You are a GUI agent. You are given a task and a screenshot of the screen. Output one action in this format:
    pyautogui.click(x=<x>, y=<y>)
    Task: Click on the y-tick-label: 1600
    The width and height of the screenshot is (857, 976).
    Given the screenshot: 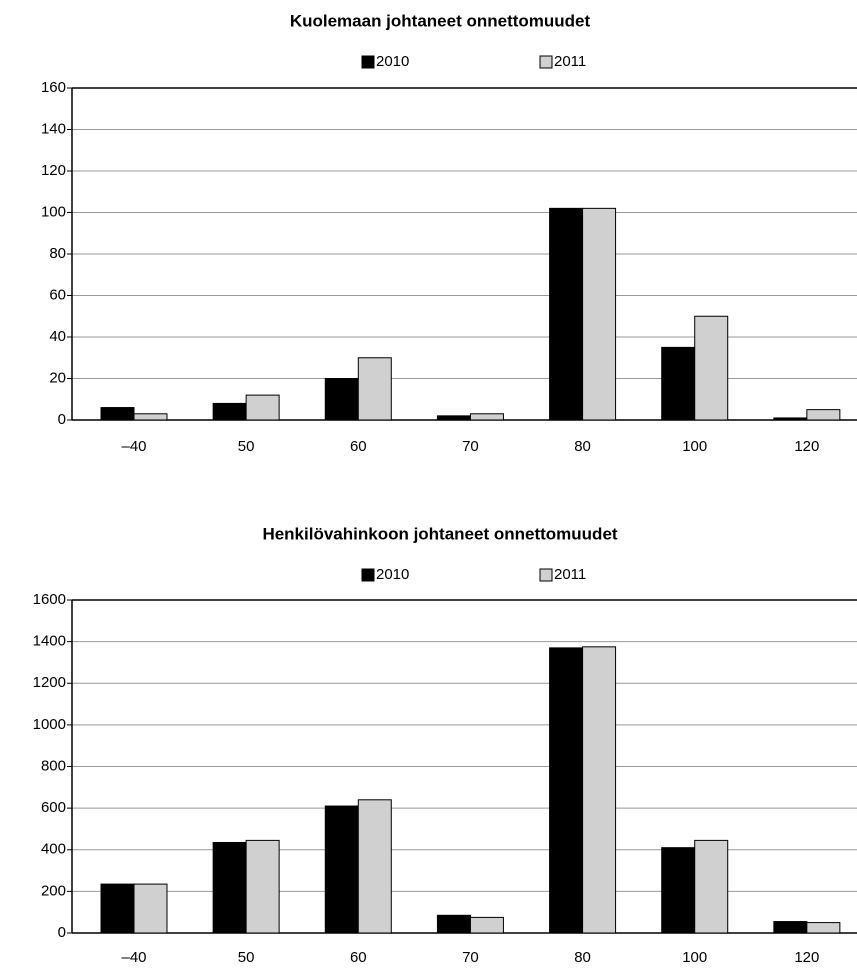 What is the action you would take?
    pyautogui.click(x=49, y=599)
    